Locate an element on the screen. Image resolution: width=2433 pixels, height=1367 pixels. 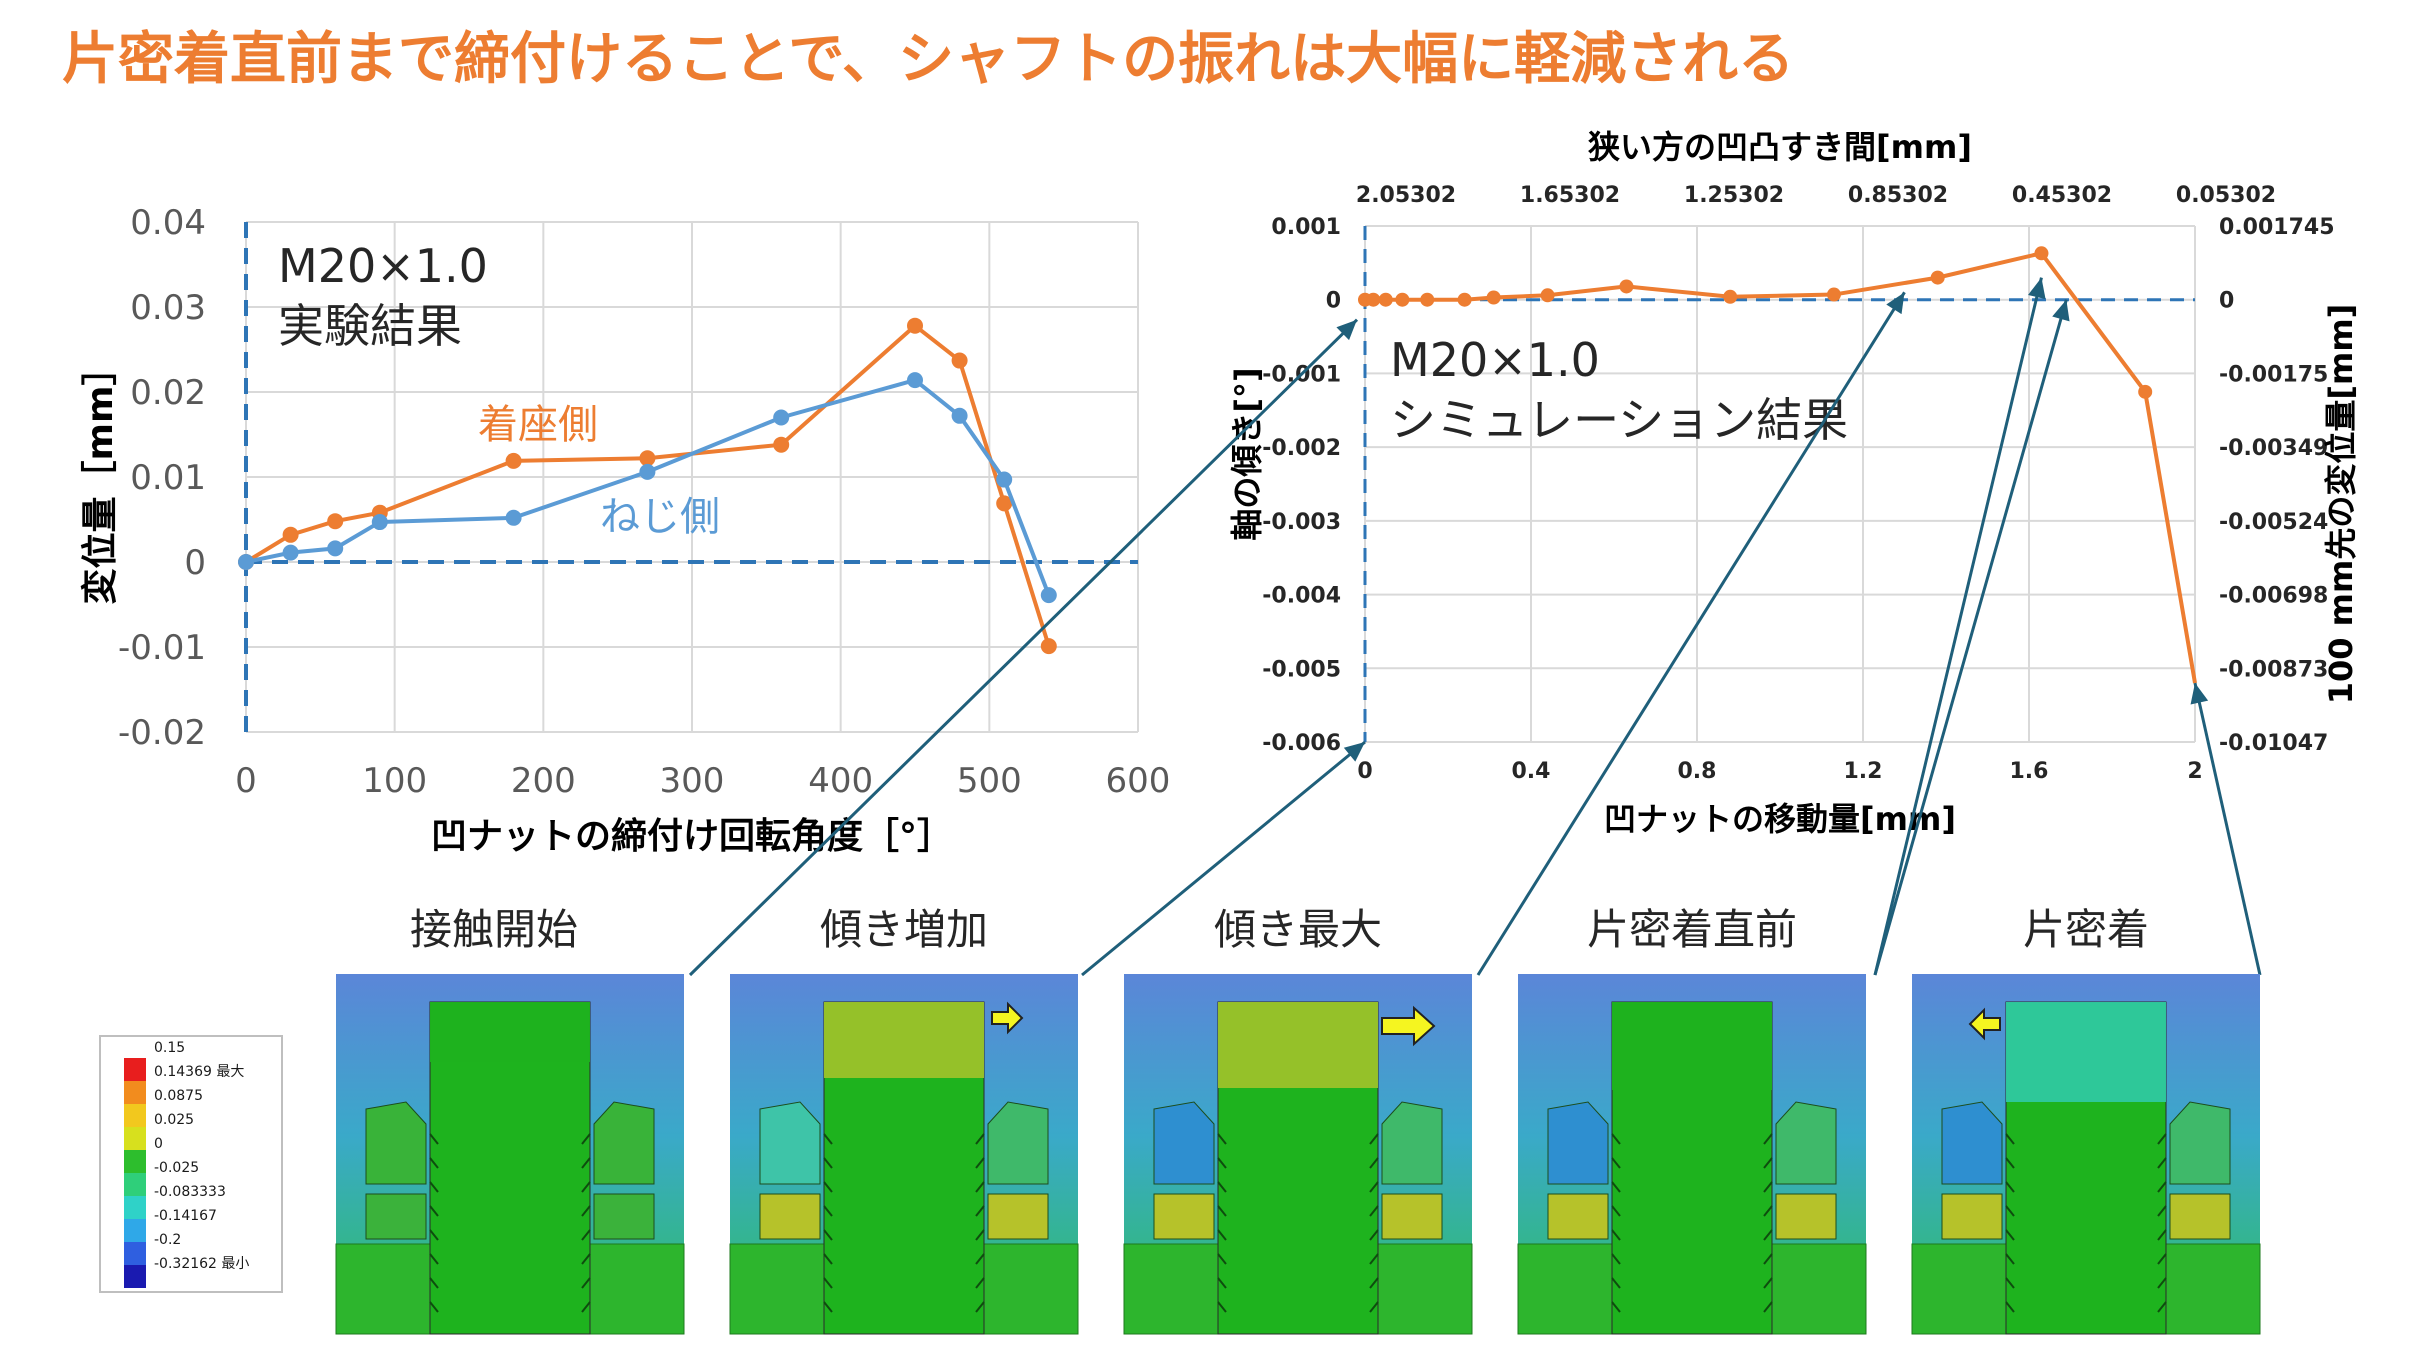
legend-label: 0.025 is located at coordinates (174, 1120).